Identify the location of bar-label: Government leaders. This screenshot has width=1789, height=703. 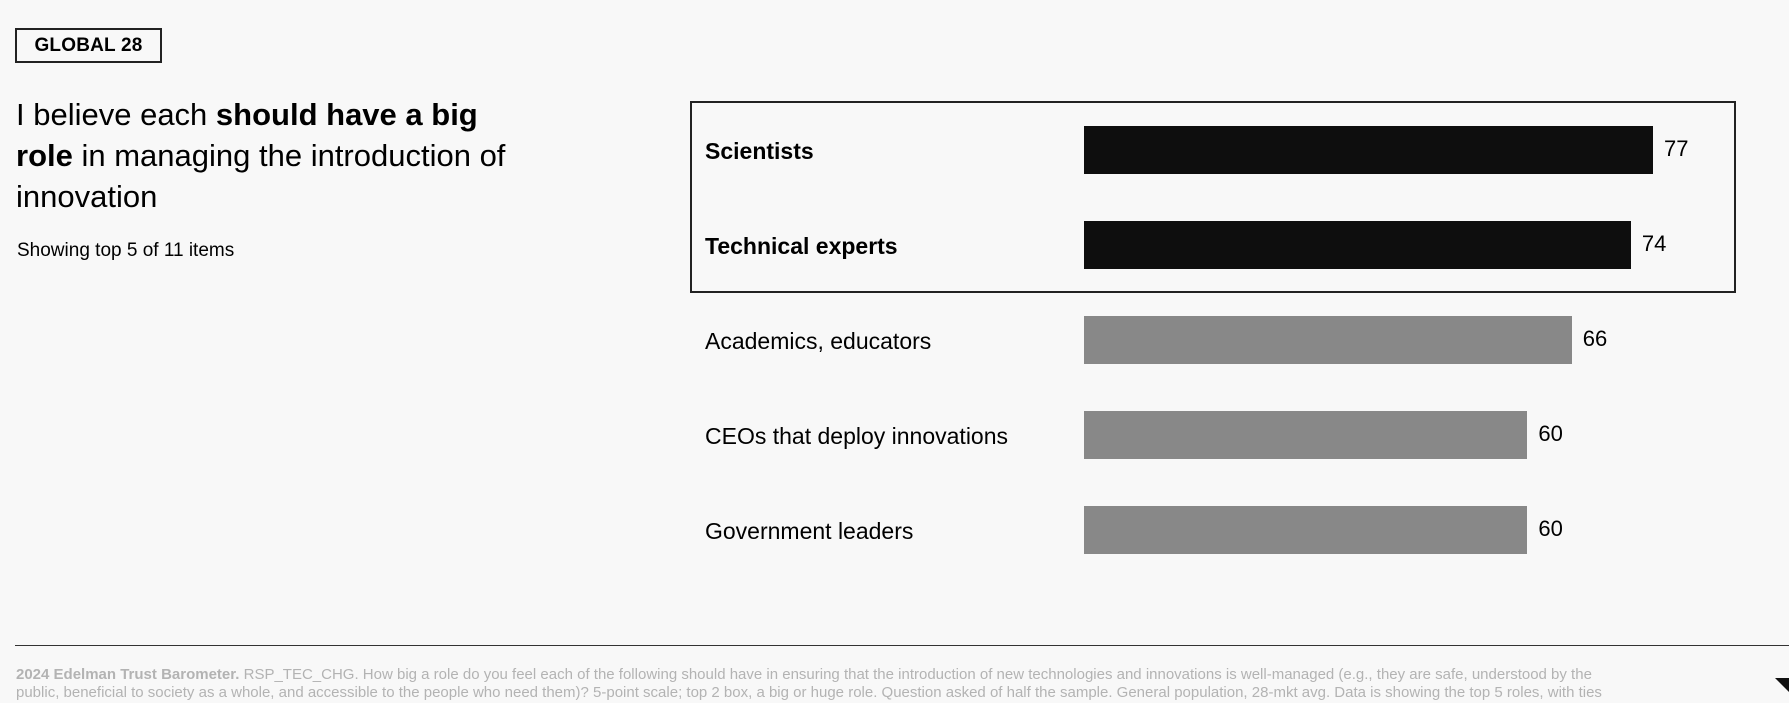
(809, 531).